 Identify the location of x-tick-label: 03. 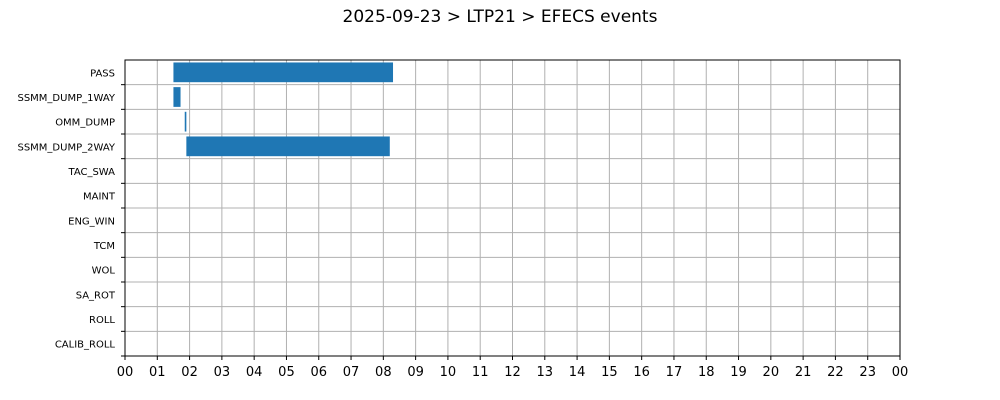
(222, 372).